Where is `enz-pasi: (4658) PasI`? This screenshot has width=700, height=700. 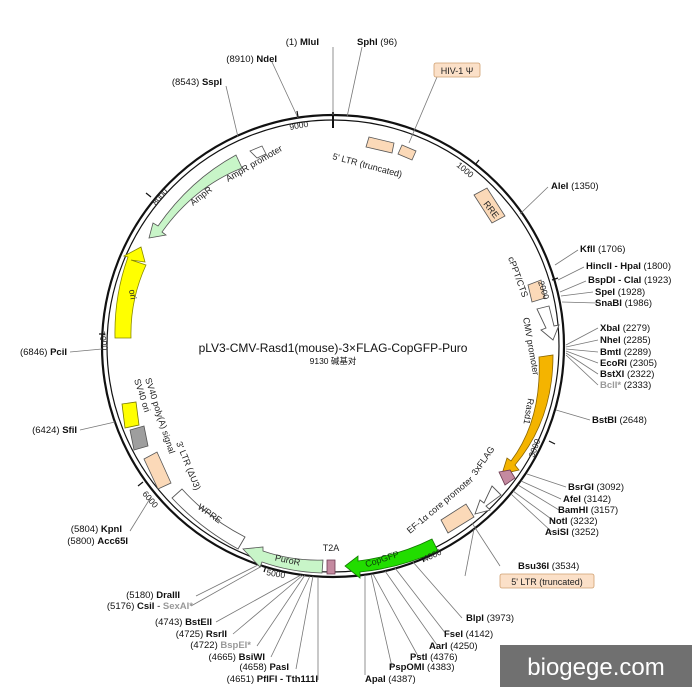
enz-pasi: (4658) PasI is located at coordinates (264, 667).